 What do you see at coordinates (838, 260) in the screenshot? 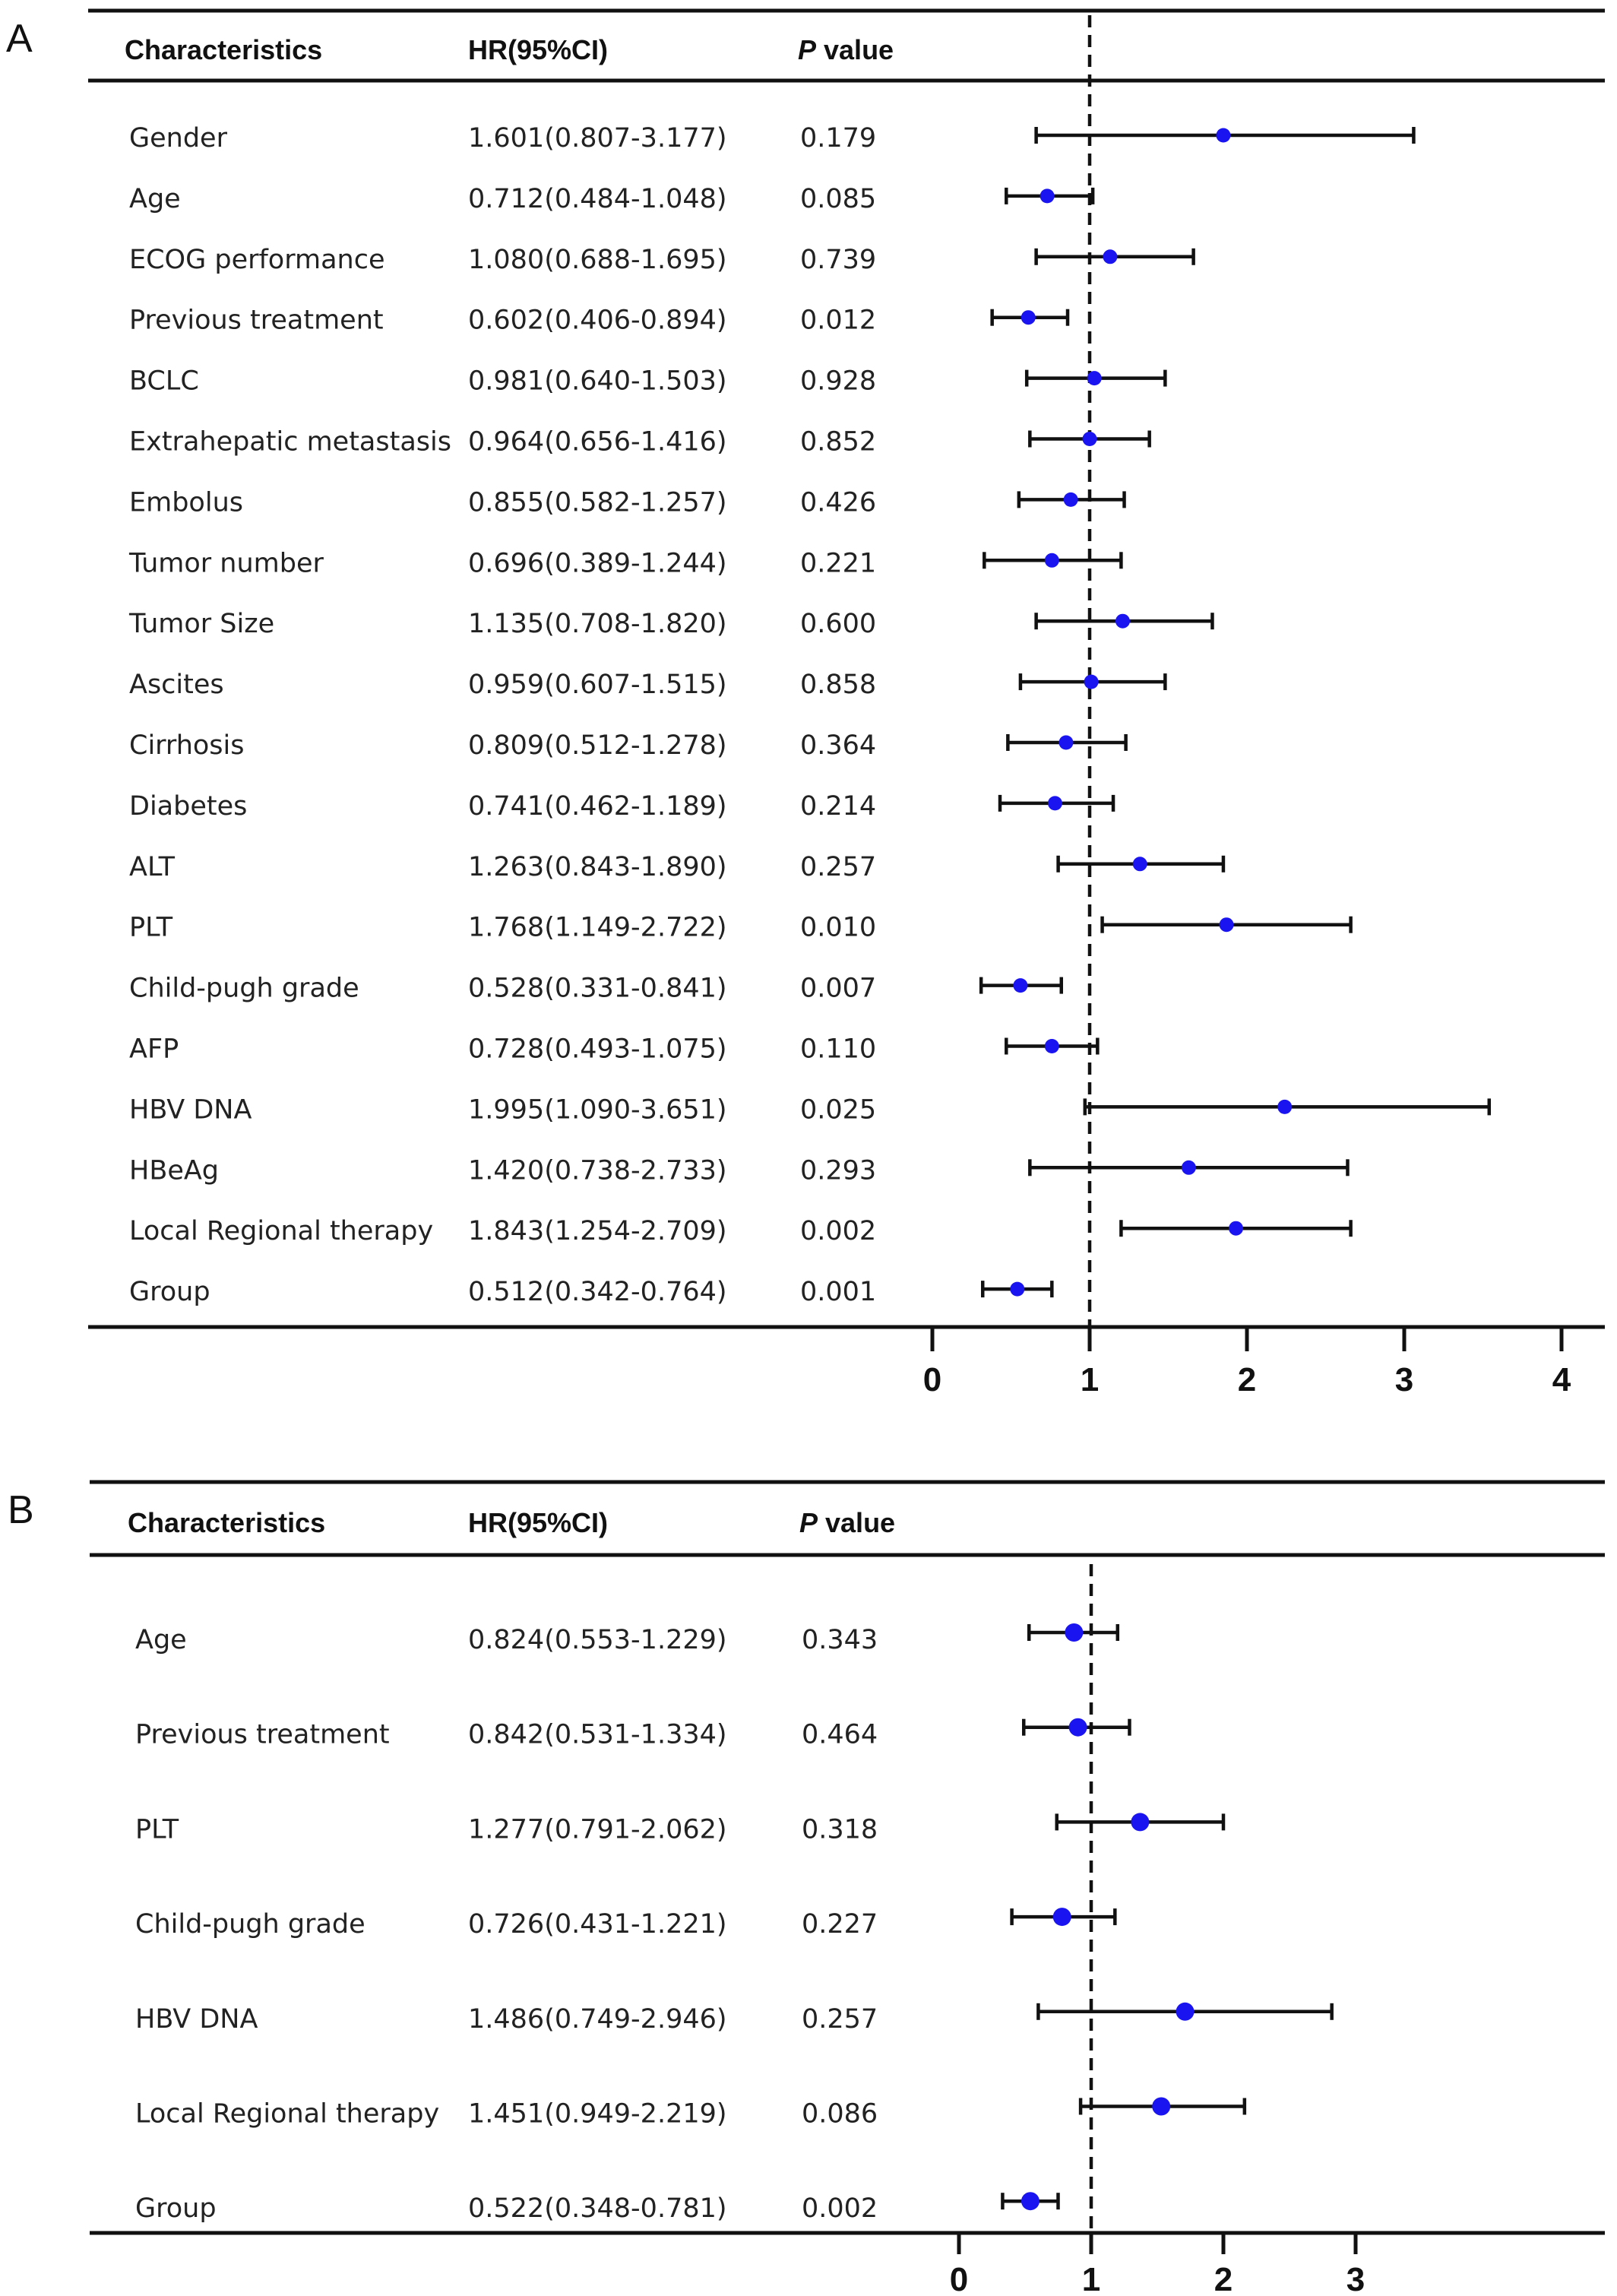
I see `panel-a-row-p: 0.739` at bounding box center [838, 260].